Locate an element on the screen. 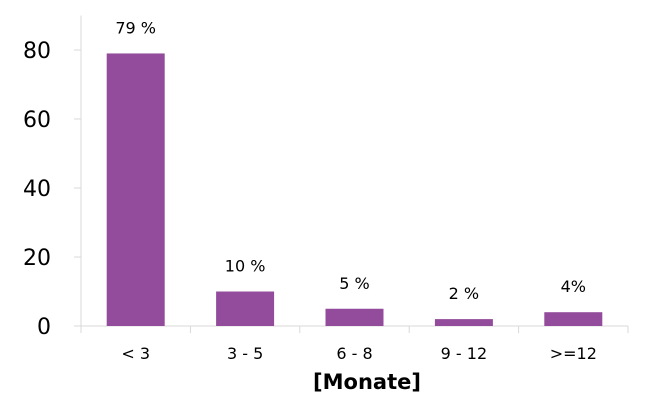 Image resolution: width=645 pixels, height=396 pixels. data-label: 10 % is located at coordinates (245, 266).